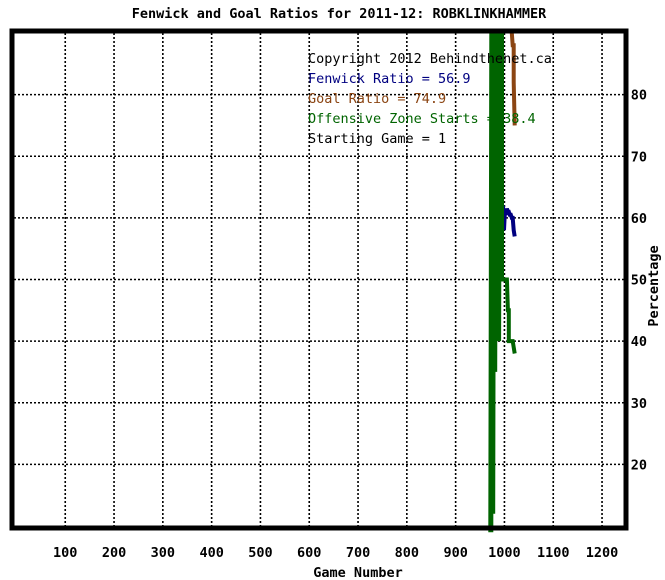  I want to click on legend-entry-2: Fenwick Ratio = 56.9, so click(389, 79).